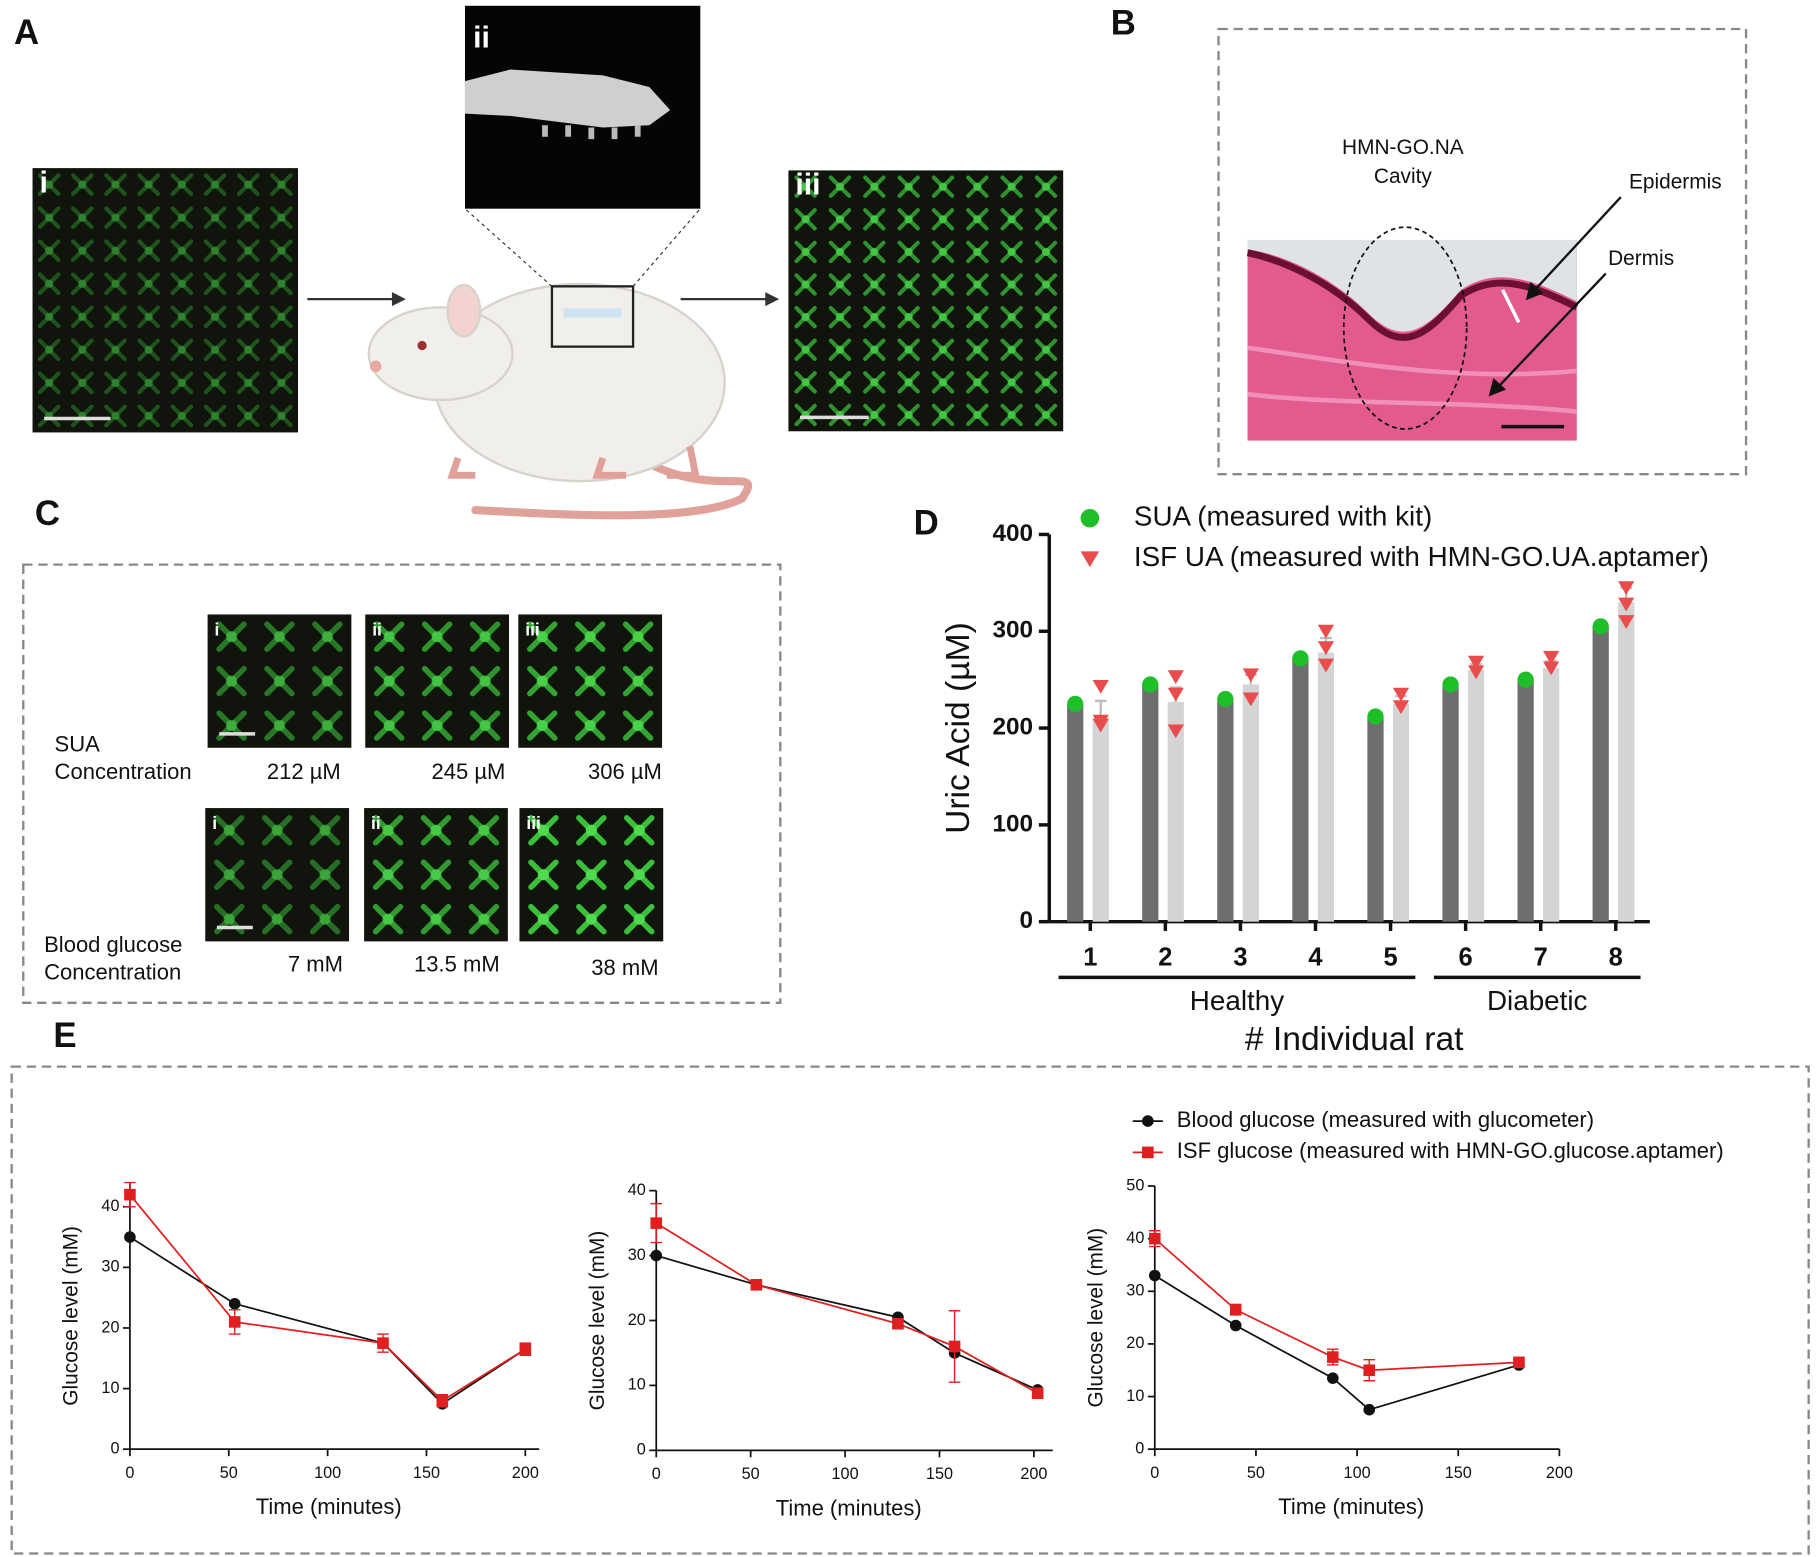 The width and height of the screenshot is (1818, 1557). What do you see at coordinates (165, 300) in the screenshot?
I see `micrograph` at bounding box center [165, 300].